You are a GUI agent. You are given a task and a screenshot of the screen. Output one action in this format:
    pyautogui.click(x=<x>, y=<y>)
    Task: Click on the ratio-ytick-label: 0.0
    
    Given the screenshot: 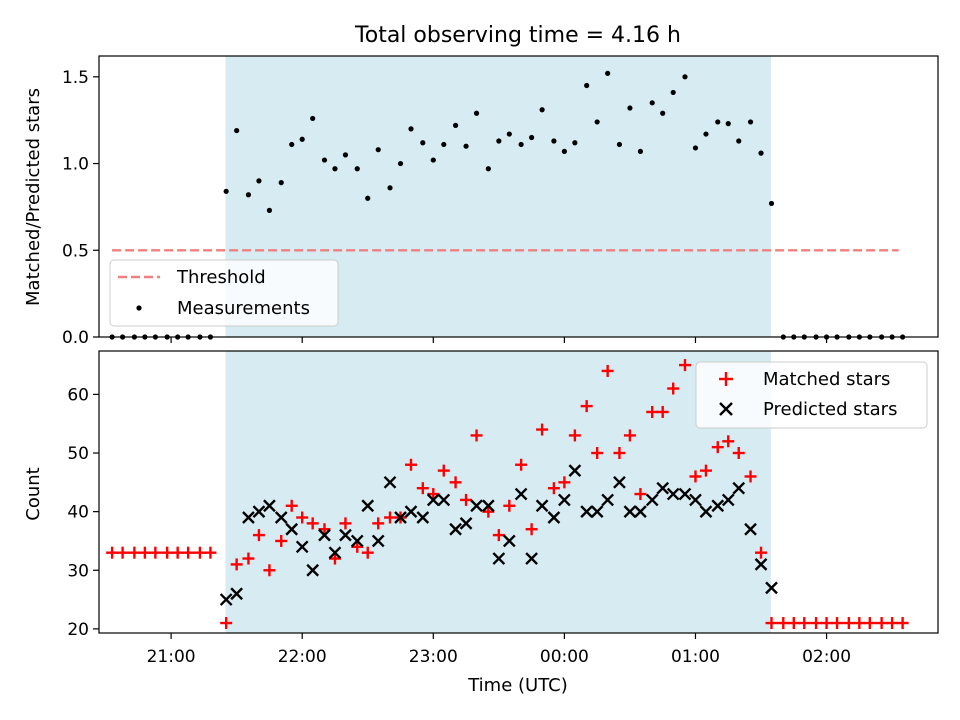 What is the action you would take?
    pyautogui.click(x=75, y=338)
    